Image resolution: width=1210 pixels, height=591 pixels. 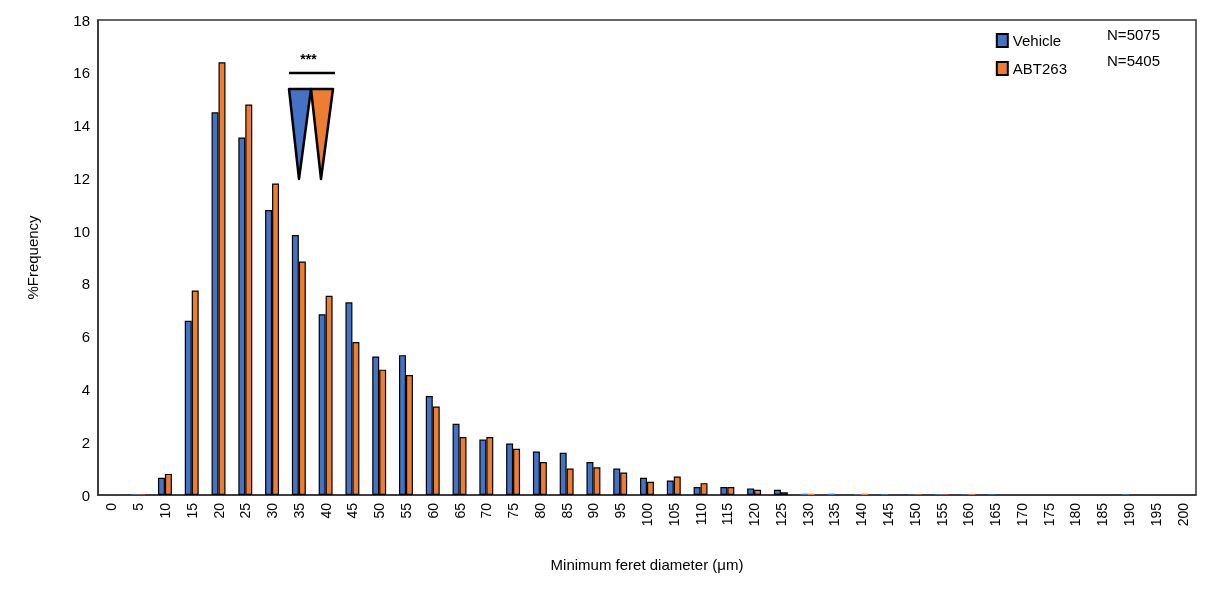 What do you see at coordinates (218, 510) in the screenshot?
I see `x-tick-label: 20` at bounding box center [218, 510].